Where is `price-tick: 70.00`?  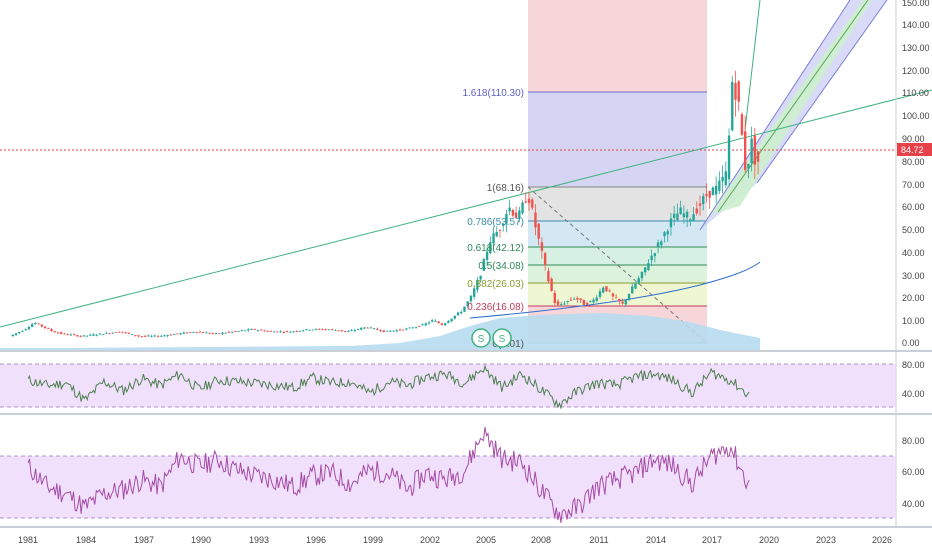
price-tick: 70.00 is located at coordinates (913, 185).